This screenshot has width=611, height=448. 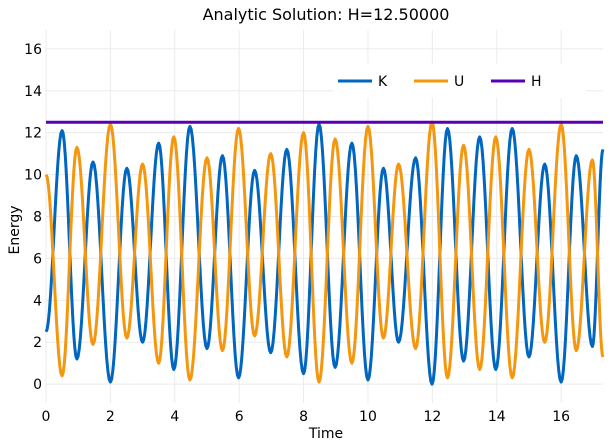 What do you see at coordinates (15, 229) in the screenshot?
I see `y-axis-label: Energy` at bounding box center [15, 229].